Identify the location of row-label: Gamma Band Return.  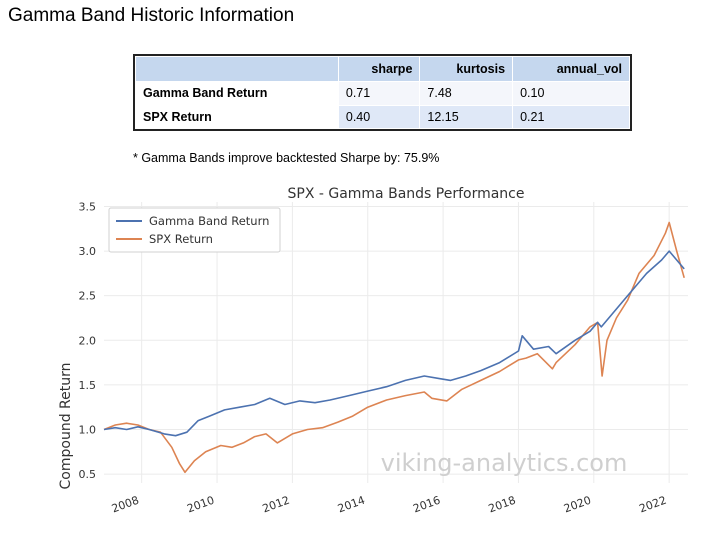
(237, 93).